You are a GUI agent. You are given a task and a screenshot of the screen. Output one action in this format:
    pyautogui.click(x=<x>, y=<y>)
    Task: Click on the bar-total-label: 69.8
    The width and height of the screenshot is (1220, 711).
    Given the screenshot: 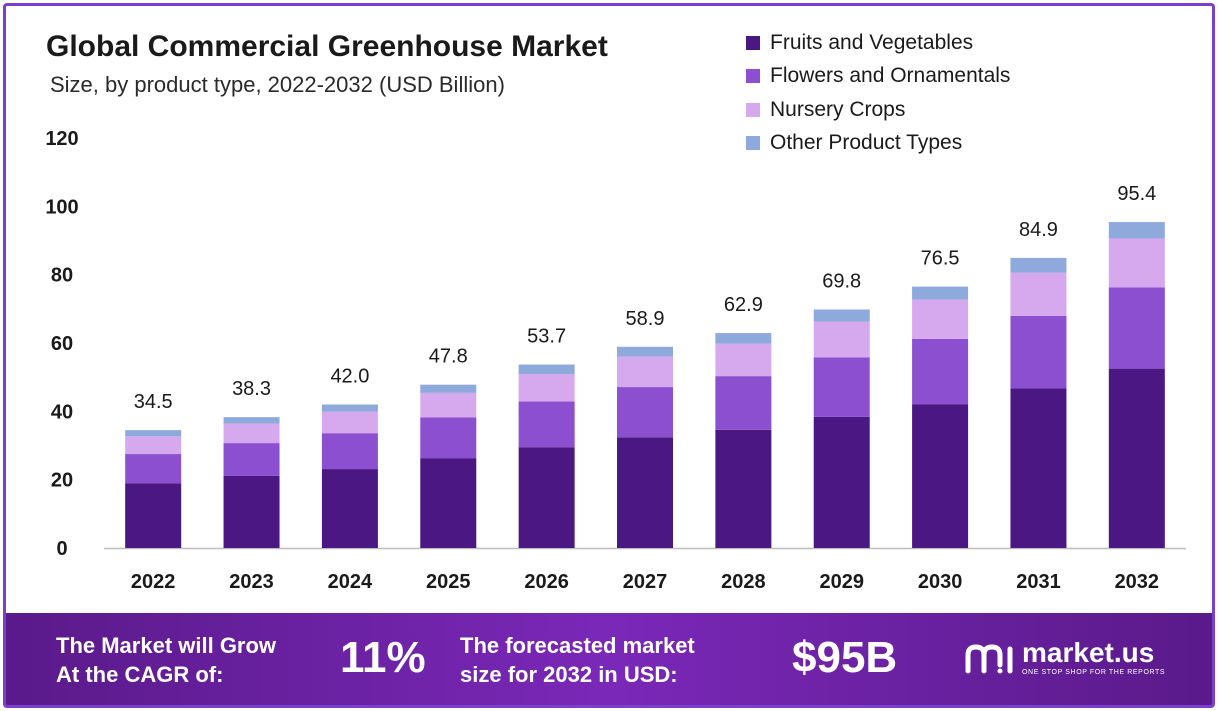 What is the action you would take?
    pyautogui.click(x=841, y=282)
    